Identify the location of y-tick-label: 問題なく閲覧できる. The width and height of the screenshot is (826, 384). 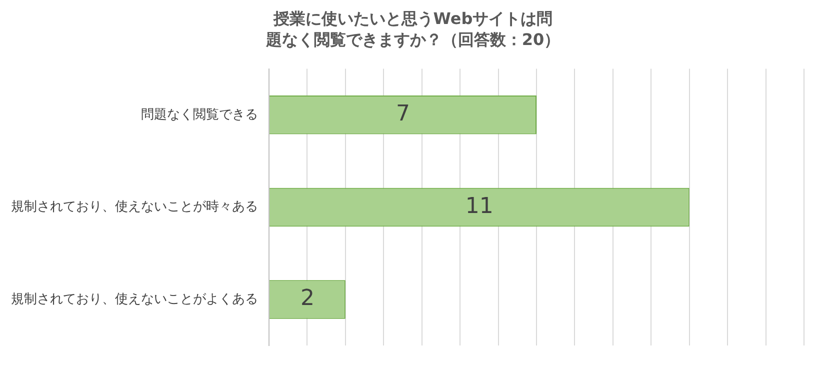
(199, 114).